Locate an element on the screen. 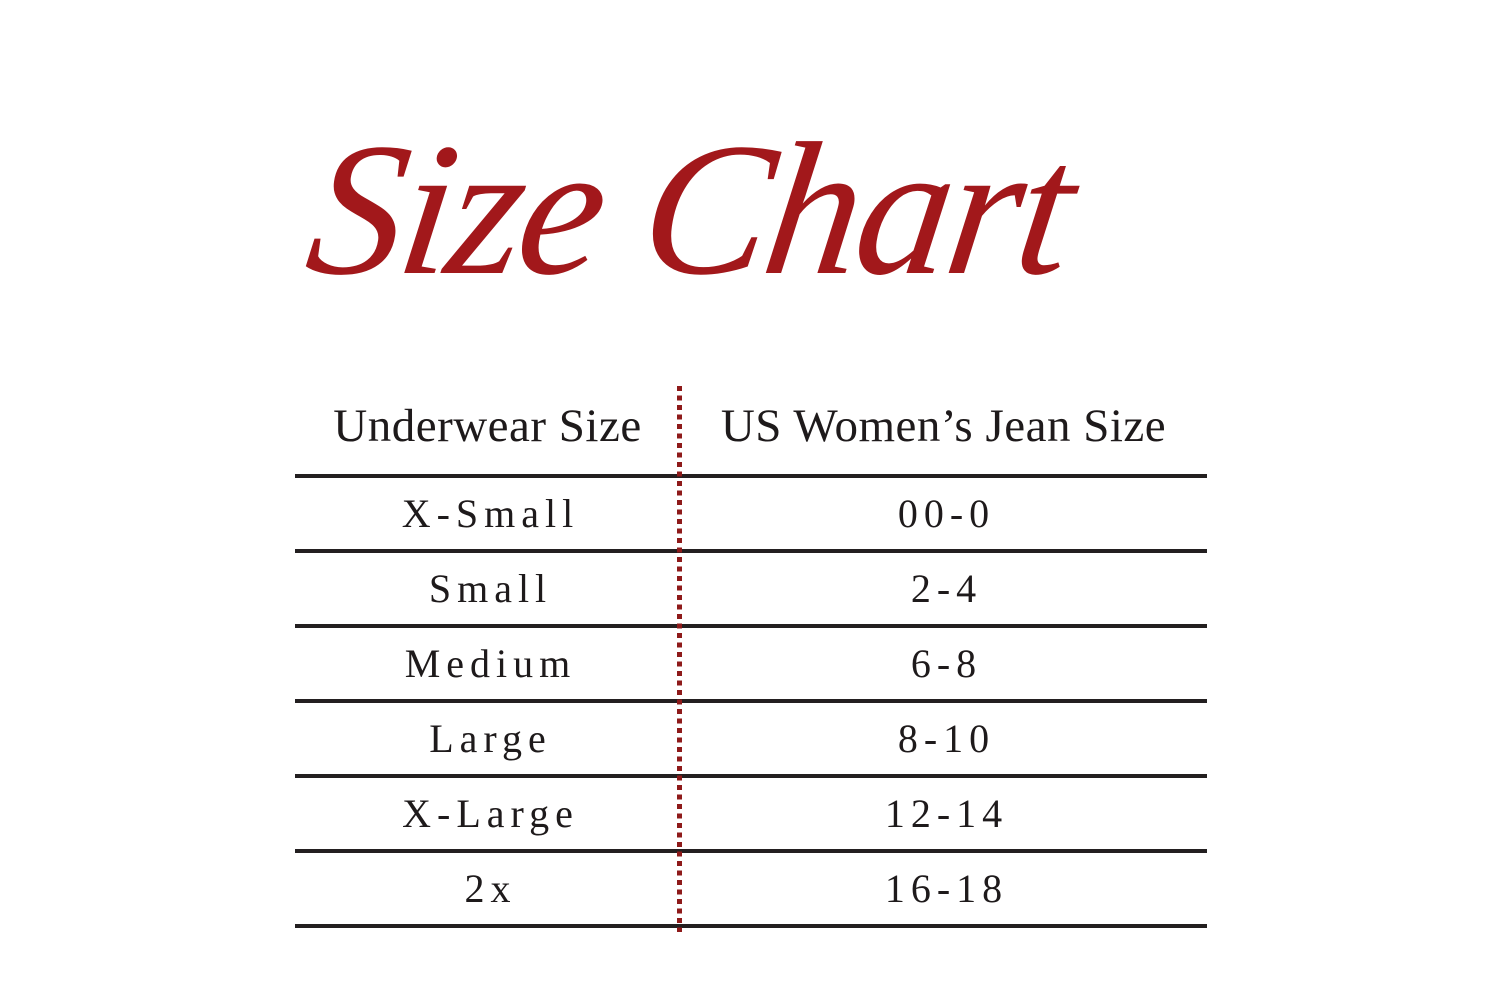 This screenshot has width=1500, height=992. cell-underwear-size: Large is located at coordinates (490, 738).